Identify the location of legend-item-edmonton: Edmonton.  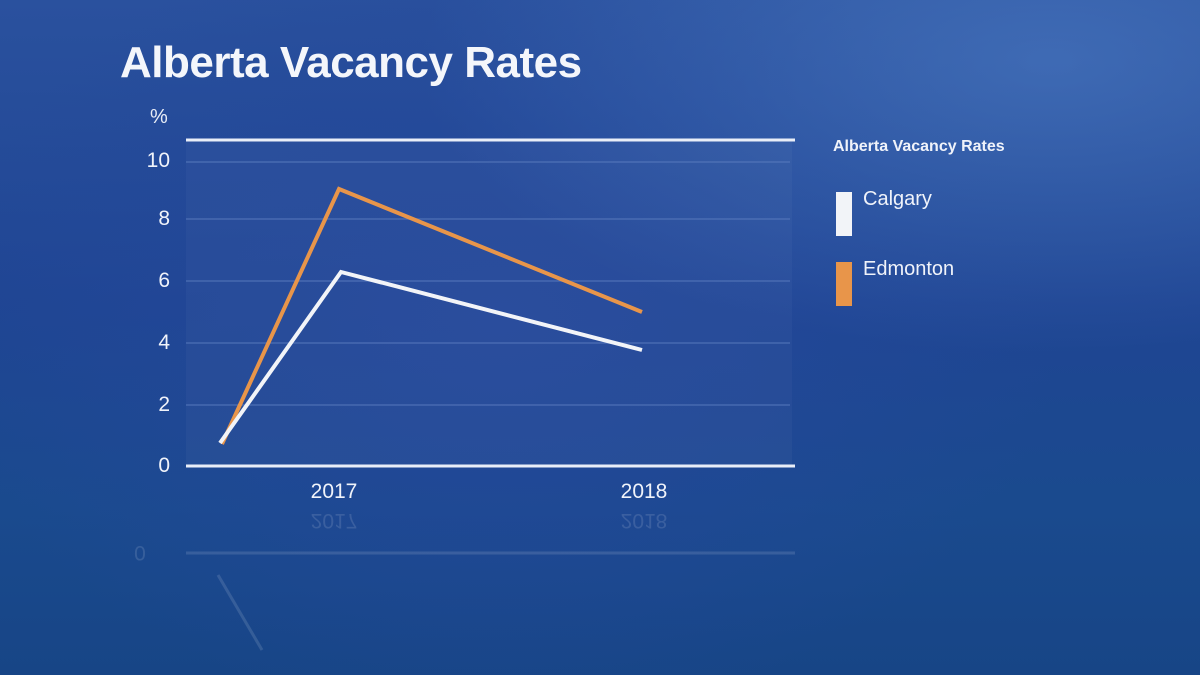
(933, 285).